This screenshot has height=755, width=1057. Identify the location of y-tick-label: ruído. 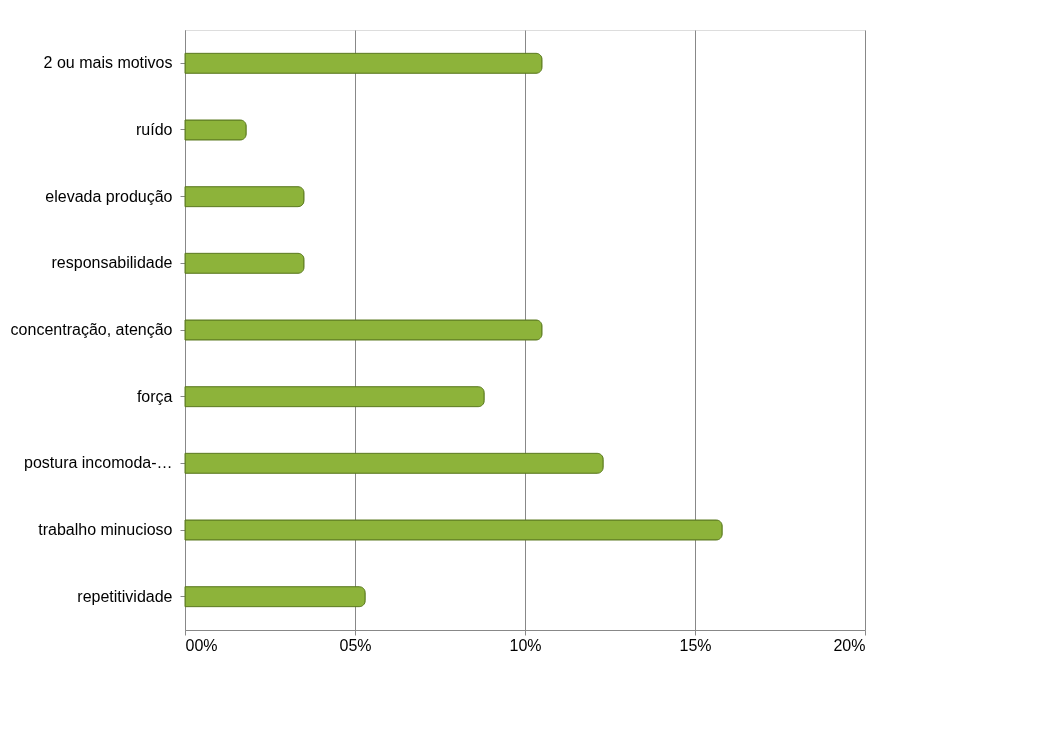
(154, 129).